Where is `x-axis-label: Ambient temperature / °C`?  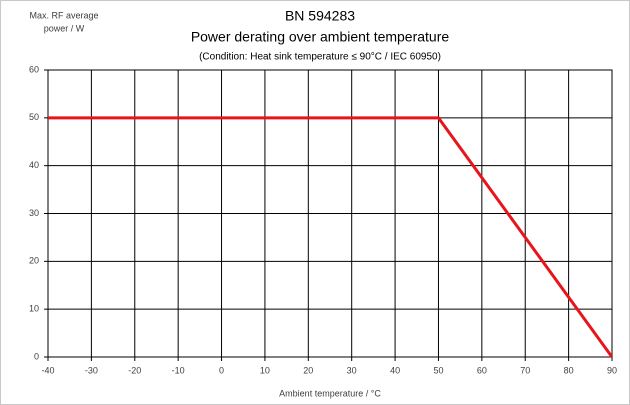
x-axis-label: Ambient temperature / °C is located at coordinates (330, 393).